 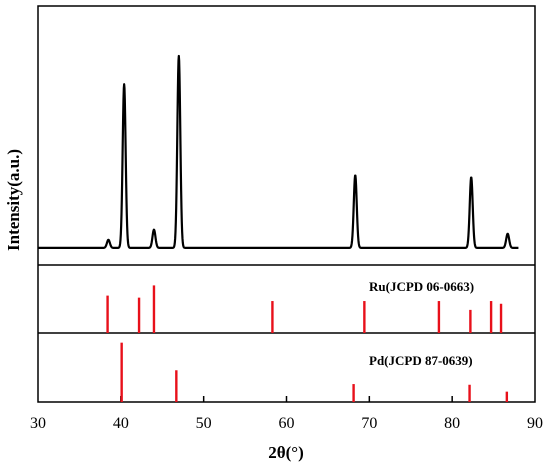 What do you see at coordinates (421, 360) in the screenshot?
I see `reference-label-pd: Pd(JCPD 87-0639)` at bounding box center [421, 360].